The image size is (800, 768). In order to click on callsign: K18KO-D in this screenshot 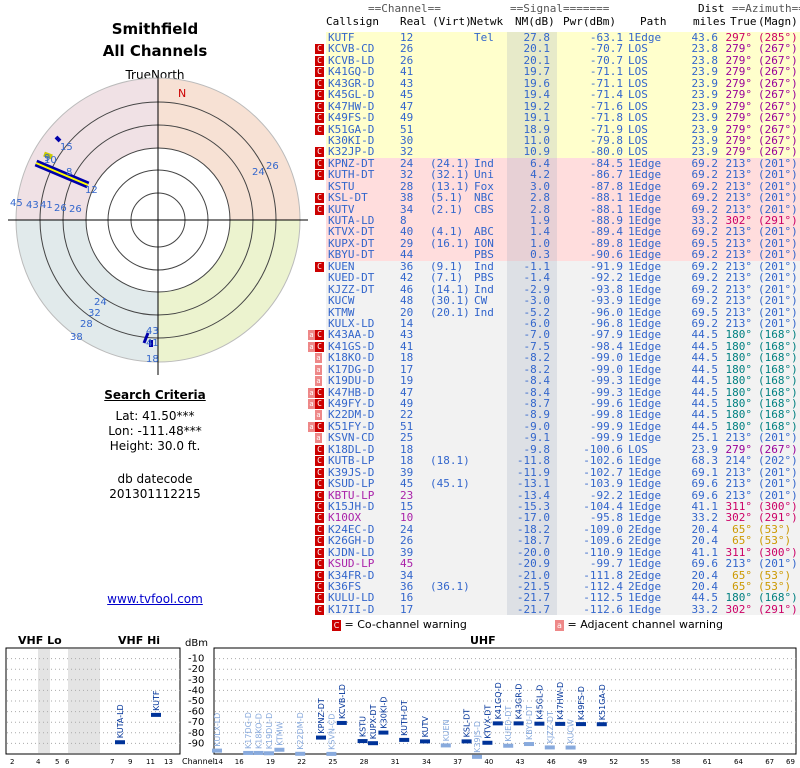, I will do `click(351, 358)`.